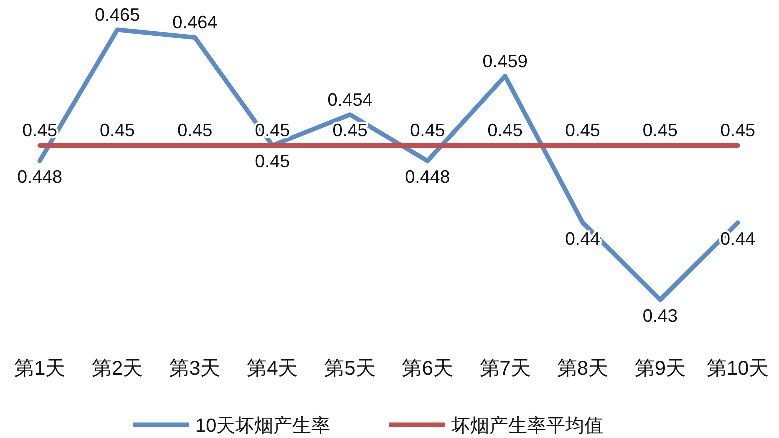 The image size is (779, 438). What do you see at coordinates (263, 426) in the screenshot?
I see `legend-label: 10天坏烟产生率` at bounding box center [263, 426].